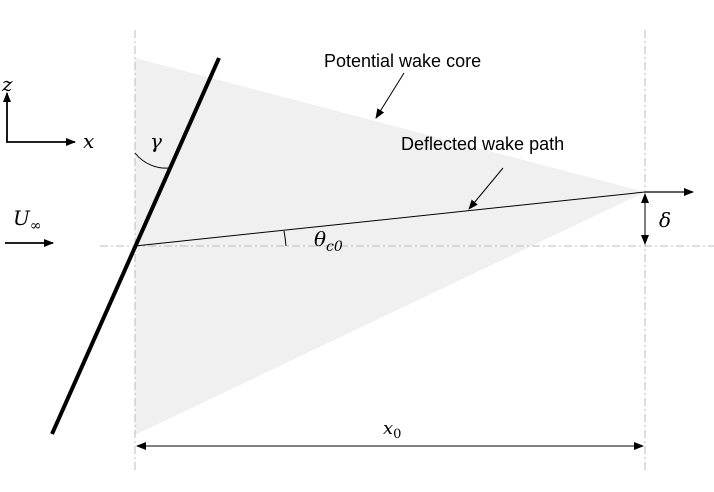  I want to click on gamma-label: γ, so click(156, 141).